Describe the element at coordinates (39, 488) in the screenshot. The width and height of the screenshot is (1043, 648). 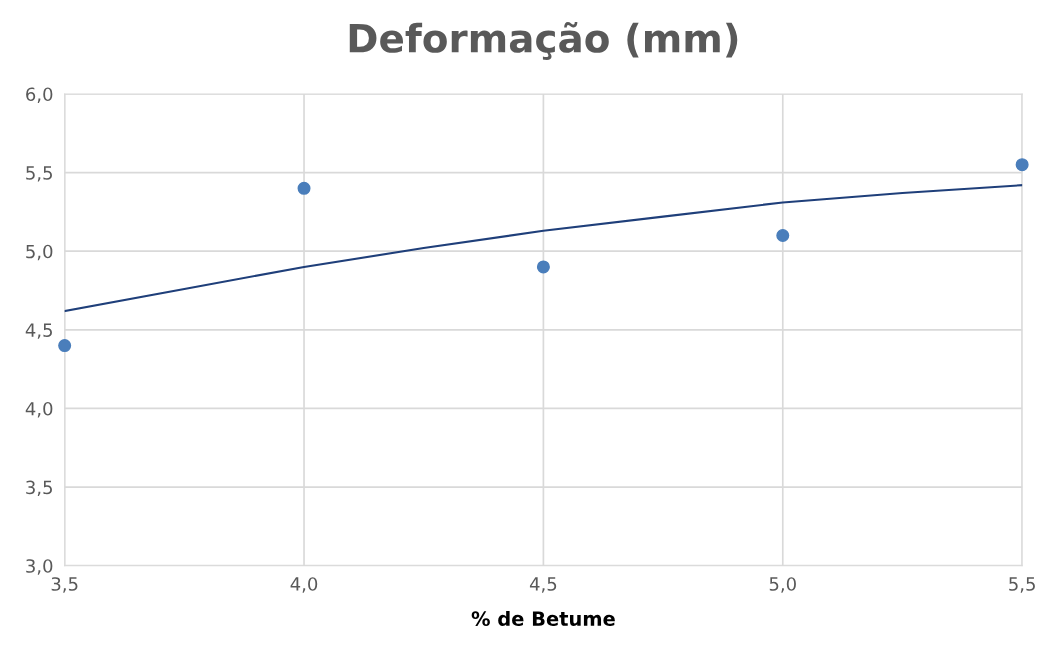
I see `y-tick-label: 3,5` at that location.